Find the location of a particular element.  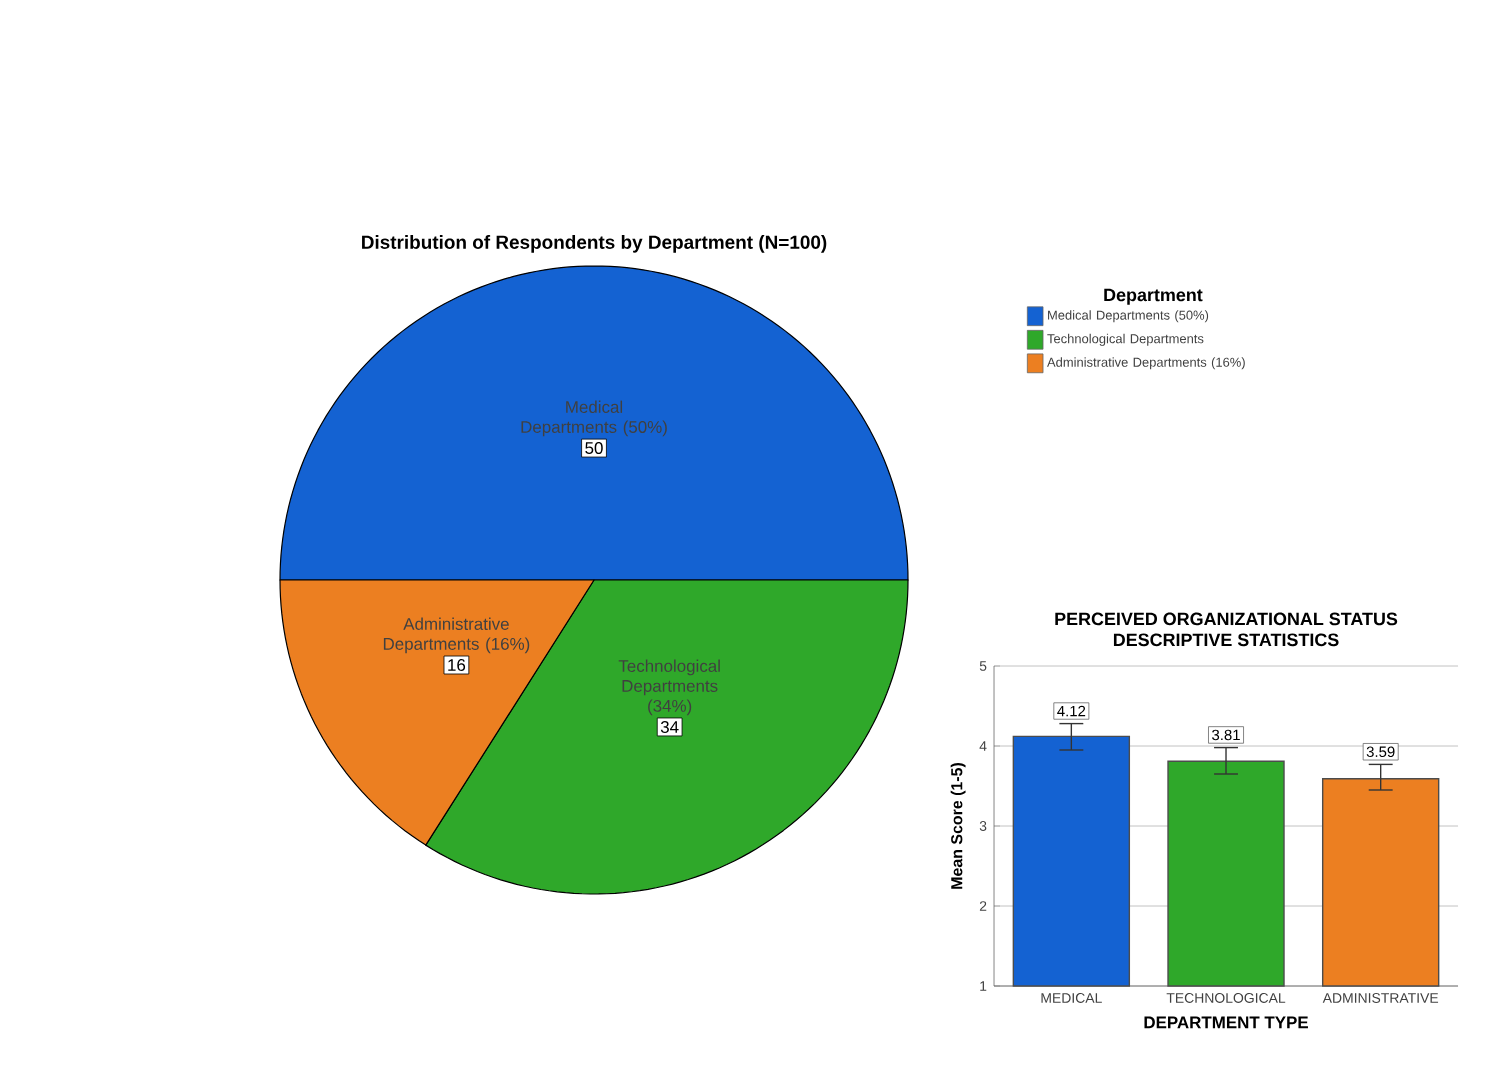

text: (34%) is located at coordinates (670, 707).